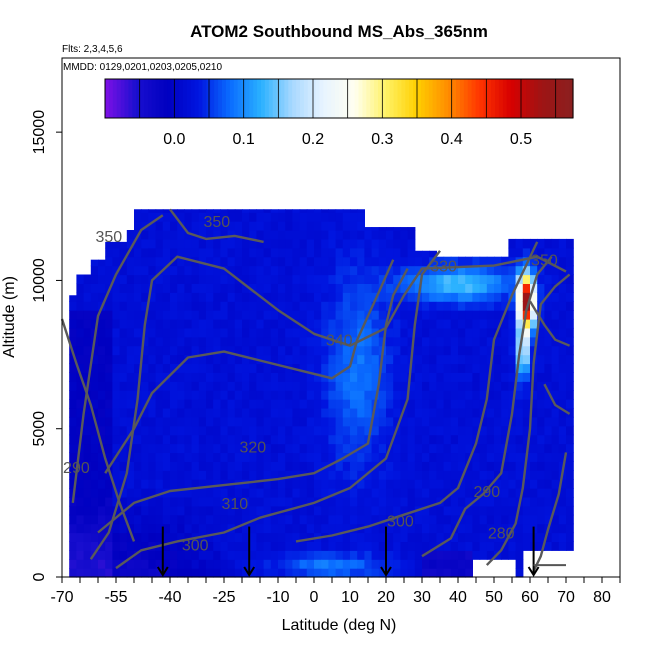 The width and height of the screenshot is (650, 650). What do you see at coordinates (181, 98) in the screenshot?
I see `colorbar-segment` at bounding box center [181, 98].